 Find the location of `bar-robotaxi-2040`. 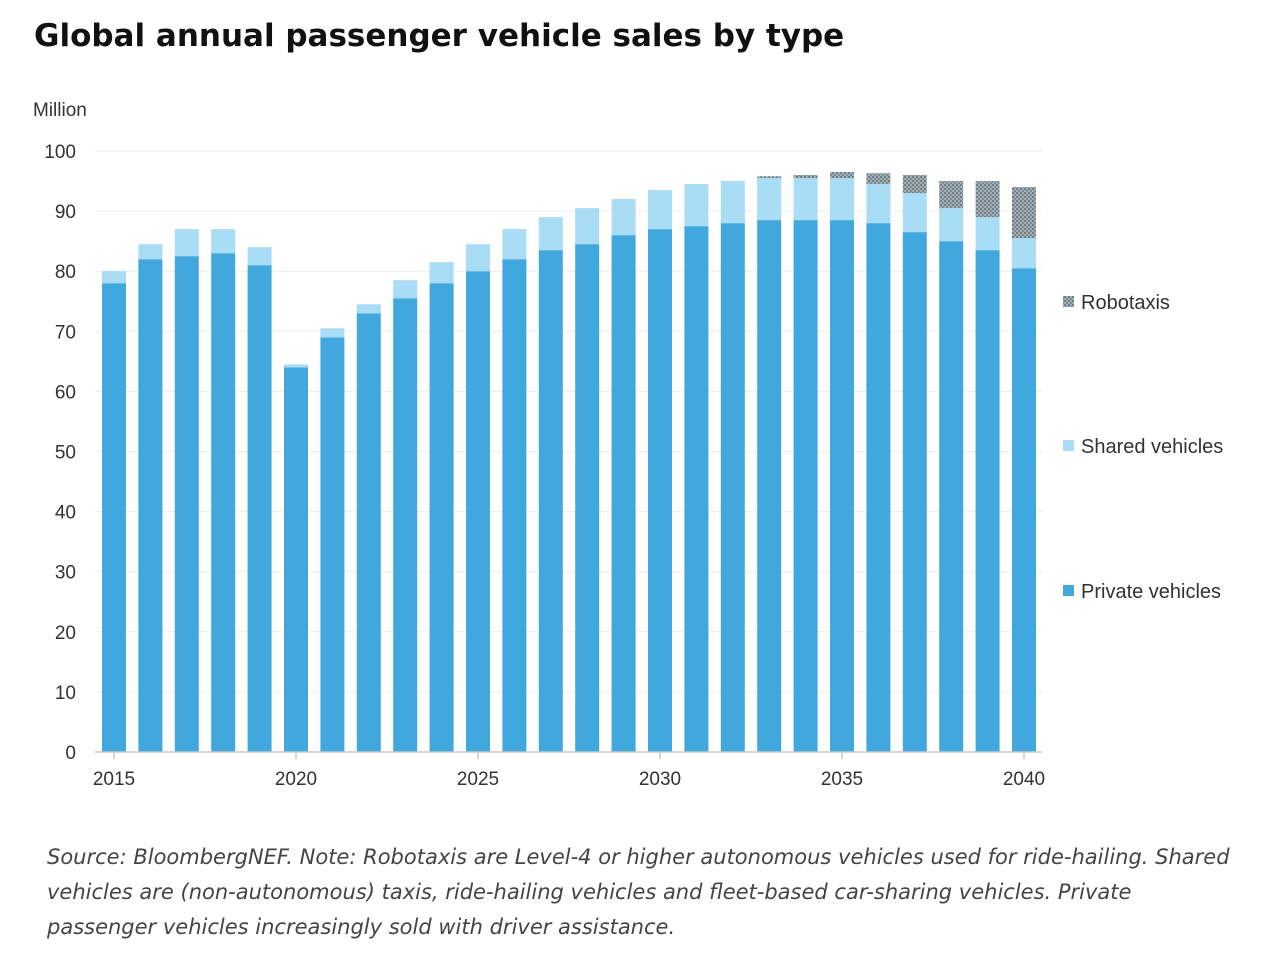

bar-robotaxi-2040 is located at coordinates (1024, 213).